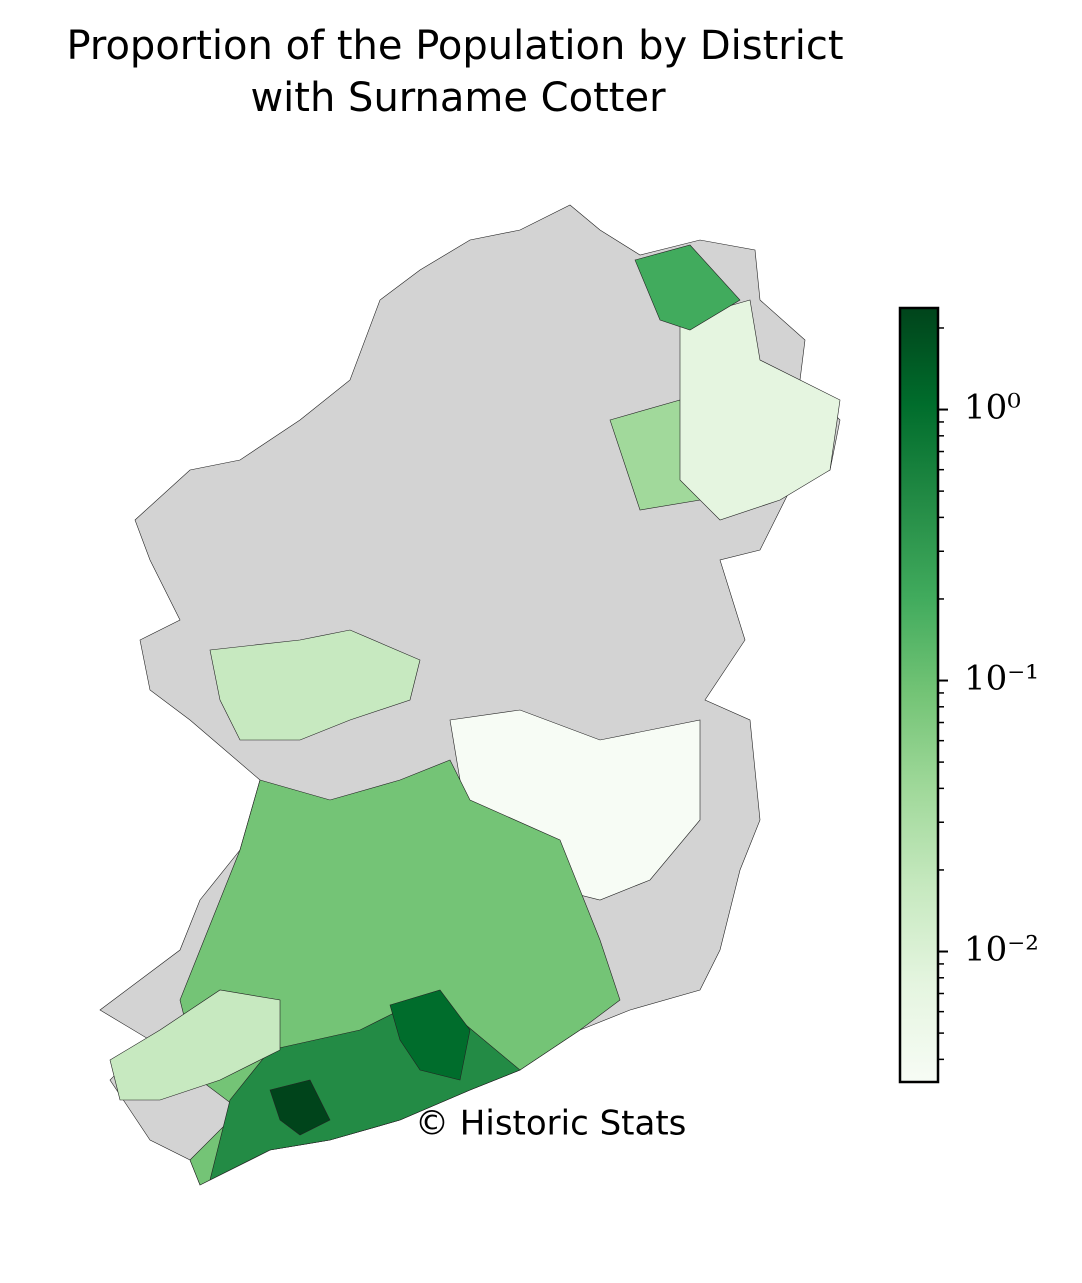 This screenshot has width=1082, height=1283. What do you see at coordinates (992, 408) in the screenshot?
I see `colorbar-tick-label: 10⁰` at bounding box center [992, 408].